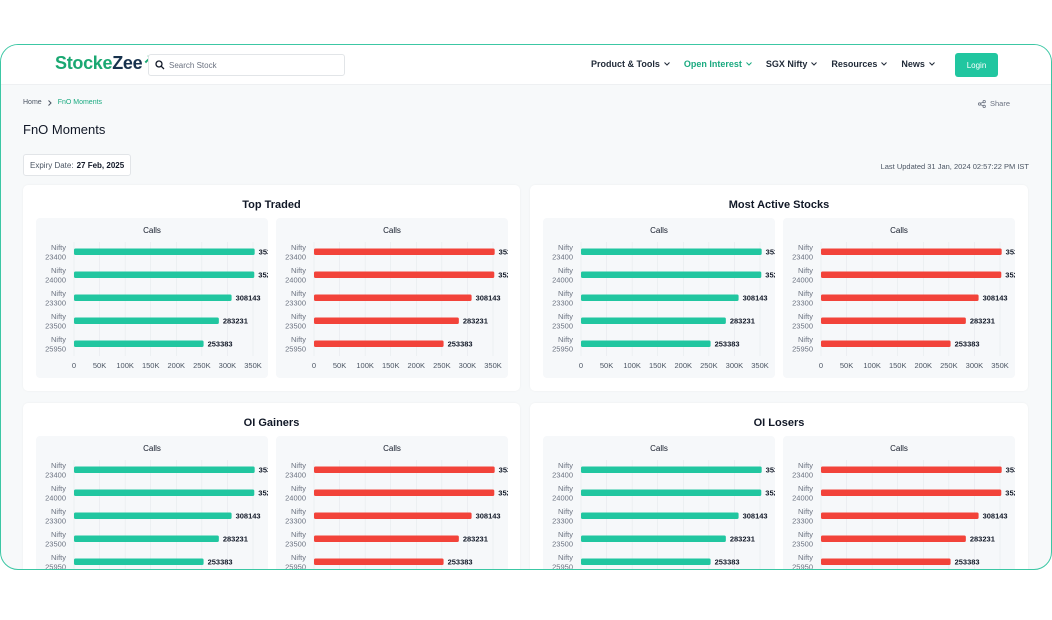  What do you see at coordinates (32, 102) in the screenshot?
I see `breadcrumb-home: Home` at bounding box center [32, 102].